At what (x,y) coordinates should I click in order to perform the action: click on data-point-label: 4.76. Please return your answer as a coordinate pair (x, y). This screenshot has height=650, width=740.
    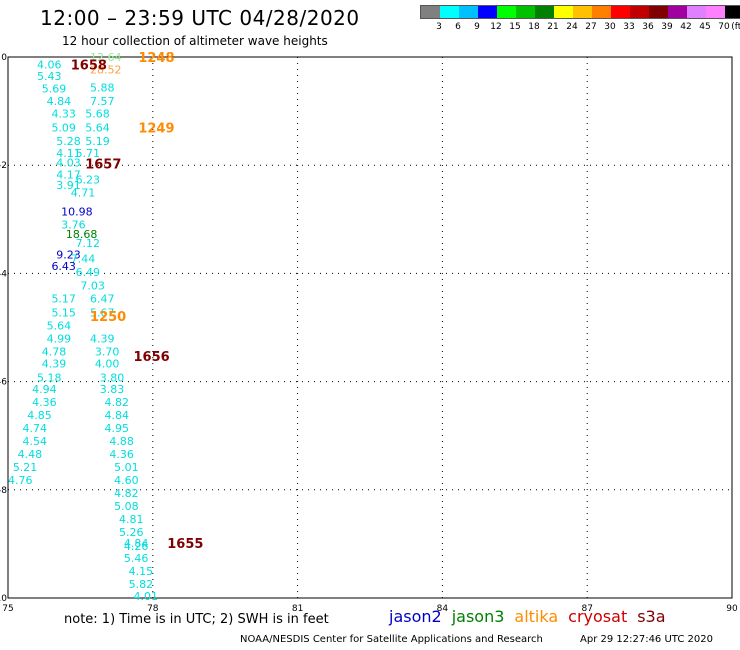
    Looking at the image, I should click on (20, 480).